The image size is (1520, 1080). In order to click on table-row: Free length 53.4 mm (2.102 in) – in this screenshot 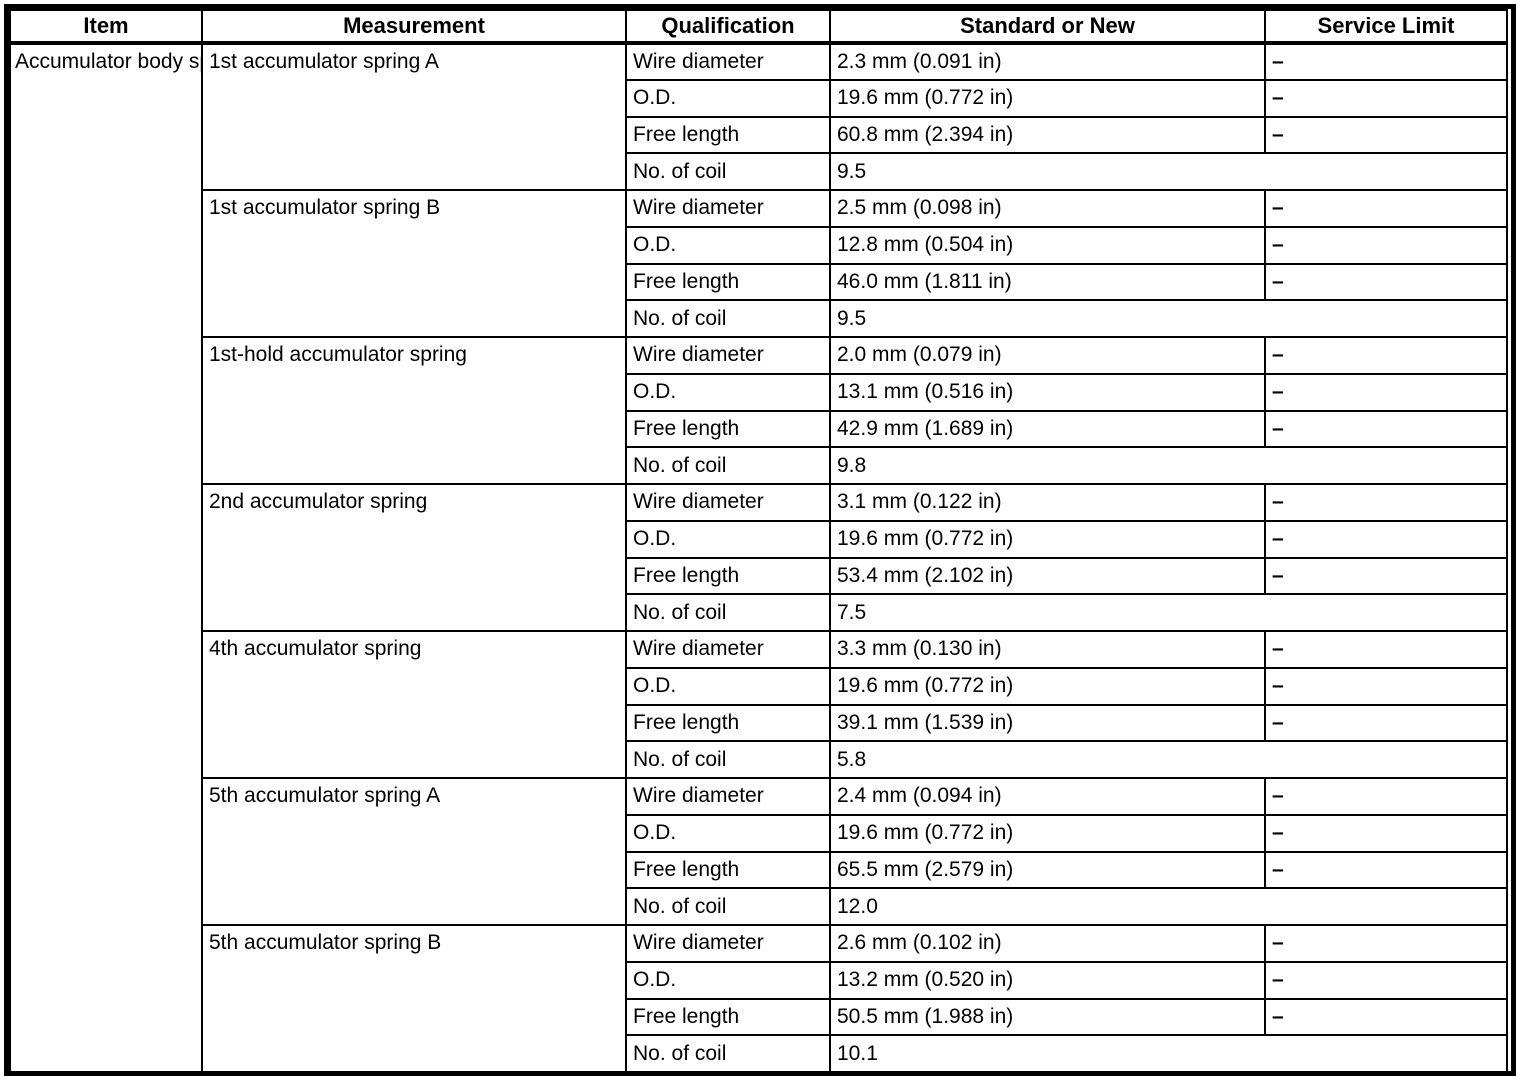, I will do `click(759, 576)`.